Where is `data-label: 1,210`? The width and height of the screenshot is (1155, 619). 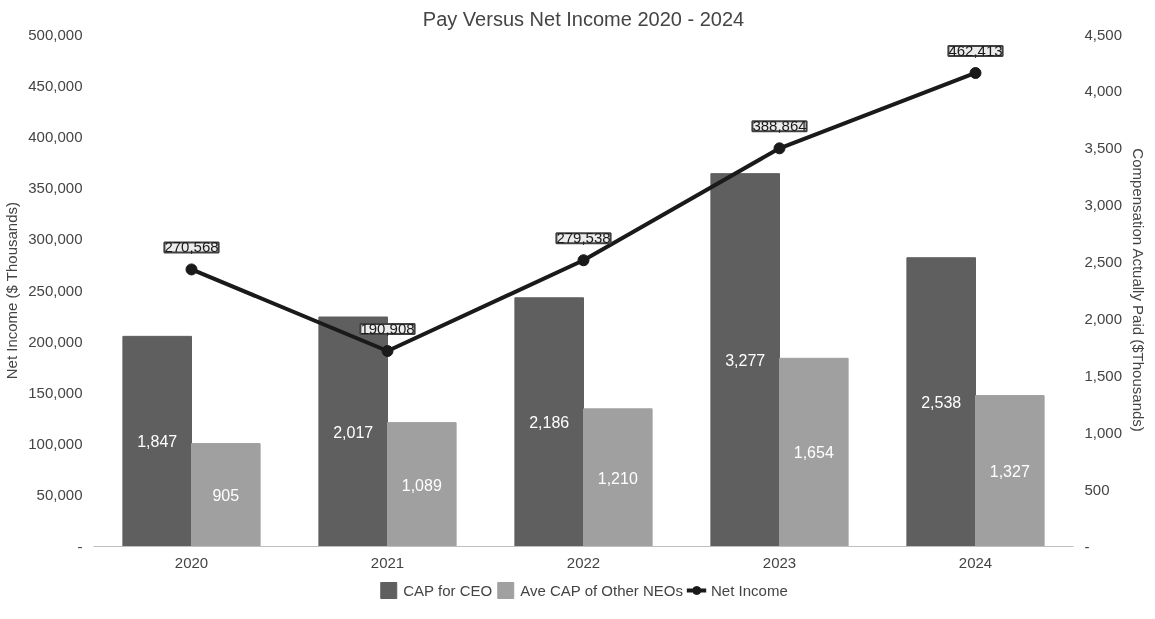
data-label: 1,210 is located at coordinates (617, 478).